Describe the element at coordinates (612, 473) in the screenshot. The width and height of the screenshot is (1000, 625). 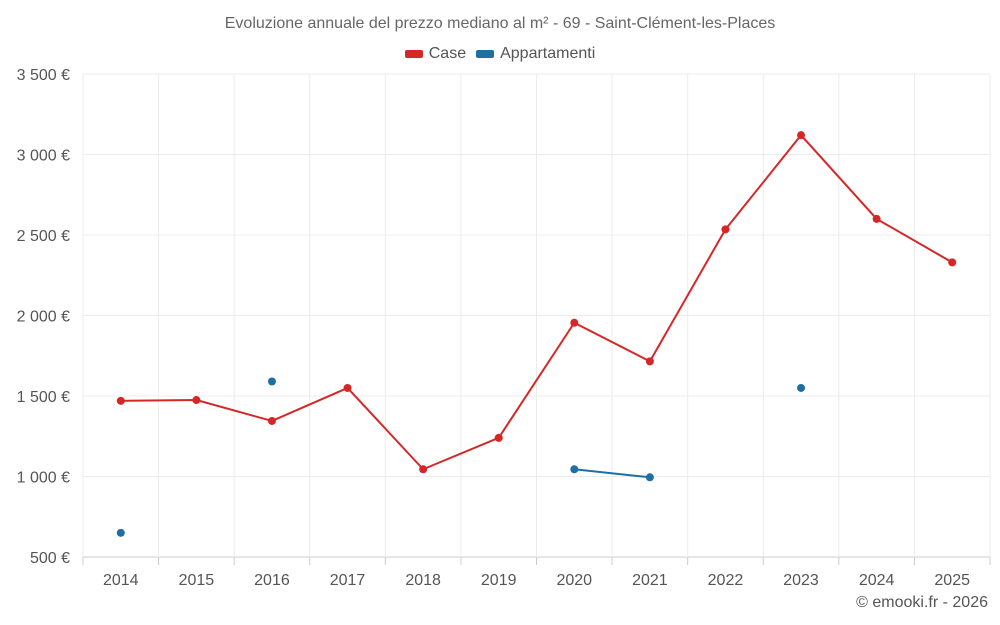
I see `series-line-appartamenti` at that location.